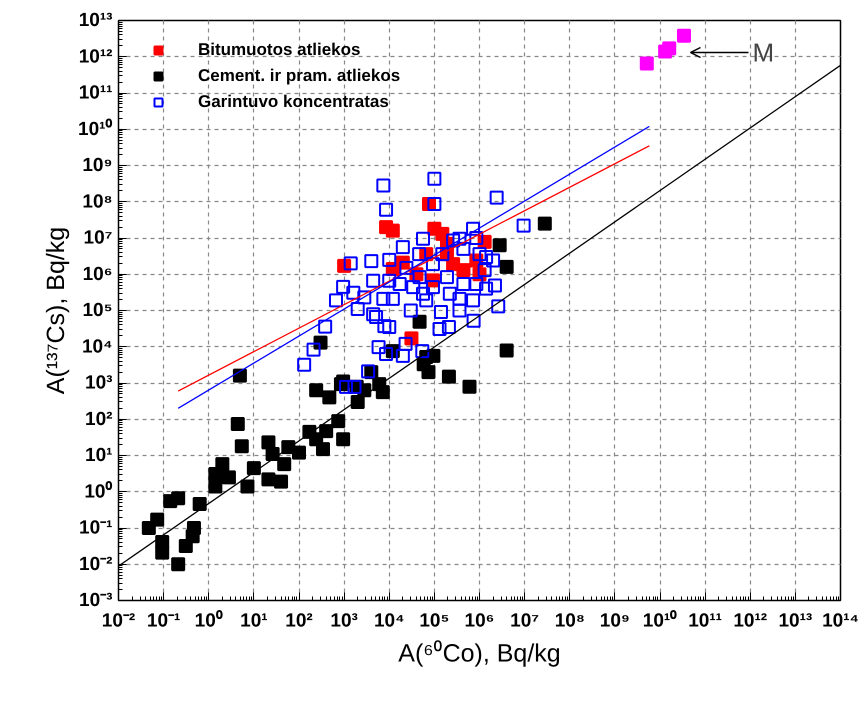  What do you see at coordinates (344, 621) in the screenshot?
I see `x-tick-label: 10³` at bounding box center [344, 621].